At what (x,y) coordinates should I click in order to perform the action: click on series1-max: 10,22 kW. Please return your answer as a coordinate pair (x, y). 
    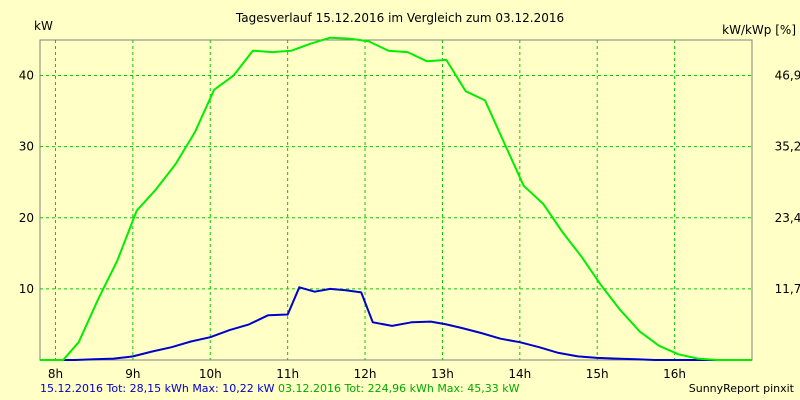
    Looking at the image, I should click on (248, 388).